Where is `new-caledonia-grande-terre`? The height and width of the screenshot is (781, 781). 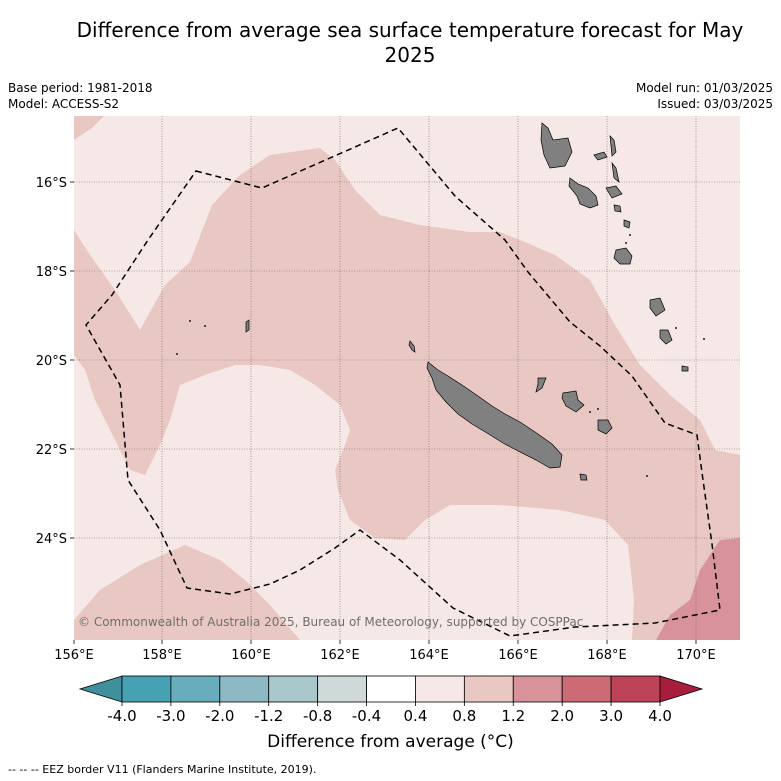
new-caledonia-grande-terre is located at coordinates (494, 415).